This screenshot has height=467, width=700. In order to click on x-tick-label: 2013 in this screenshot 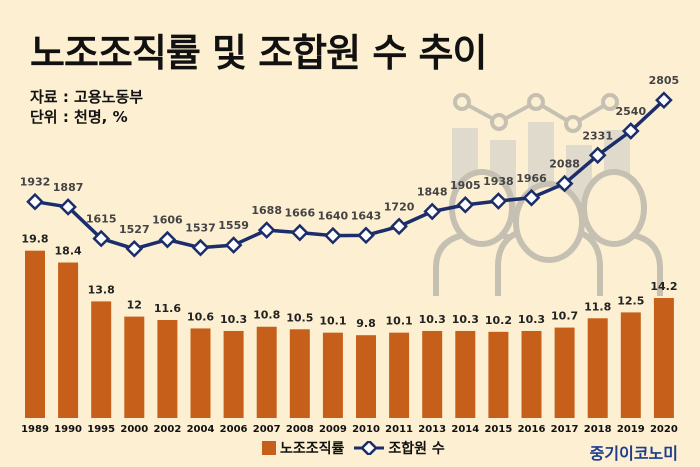, I will do `click(432, 429)`.